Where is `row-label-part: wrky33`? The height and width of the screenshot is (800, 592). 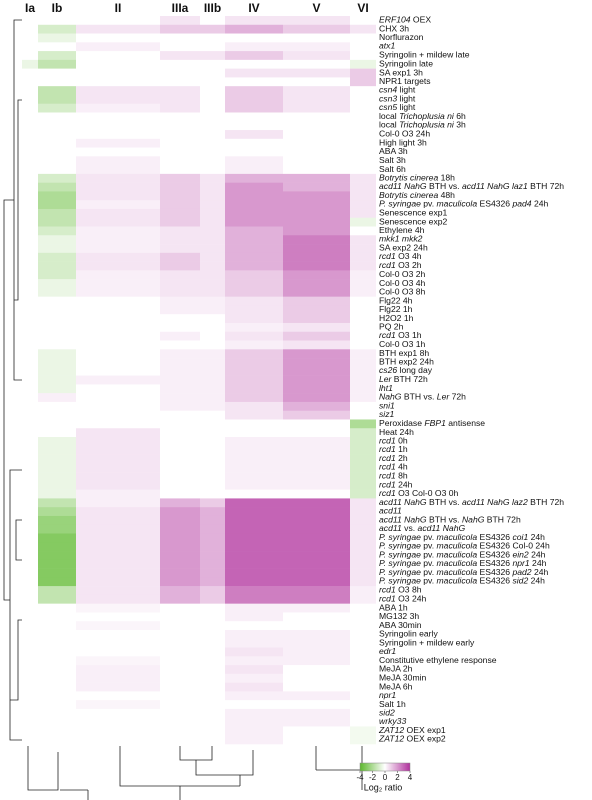 row-label-part: wrky33 is located at coordinates (392, 721).